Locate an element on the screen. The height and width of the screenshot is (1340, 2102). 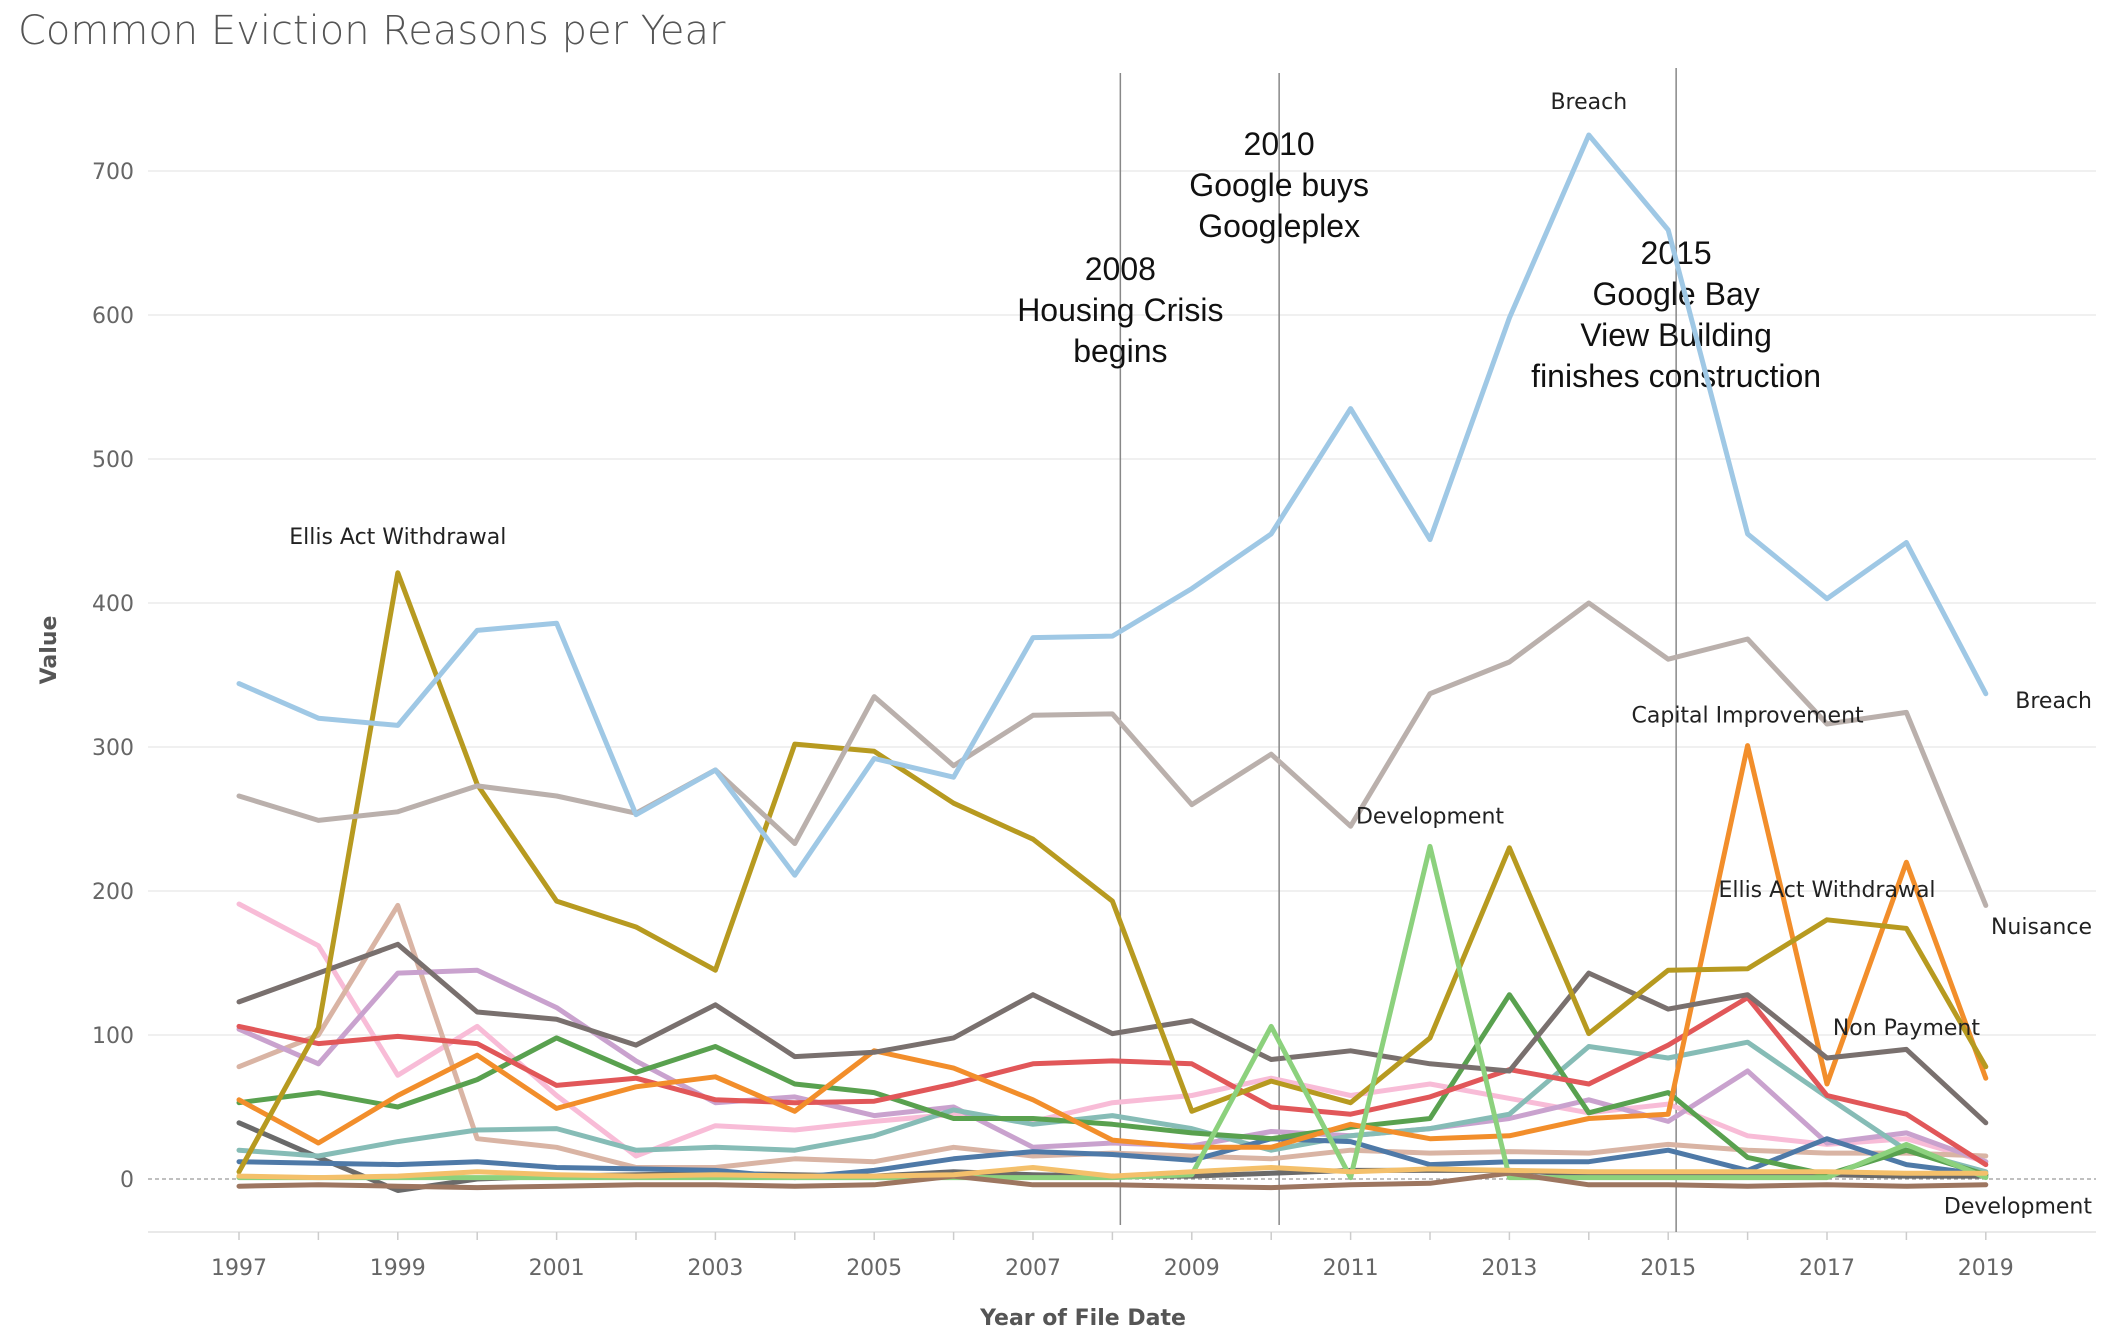
y-tick-label: 0 is located at coordinates (127, 1180).